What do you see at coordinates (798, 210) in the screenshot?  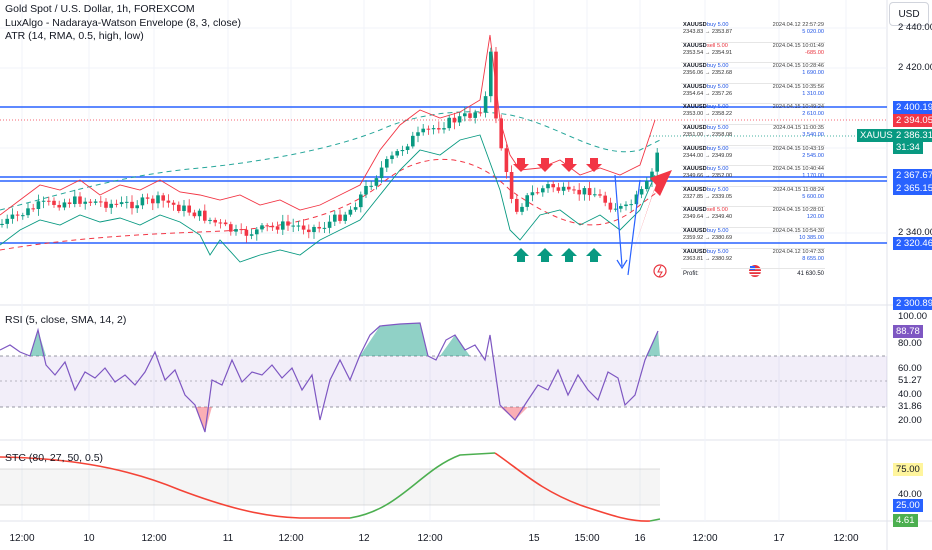 I see `trade-time: 2024.04.15 10:28:01` at bounding box center [798, 210].